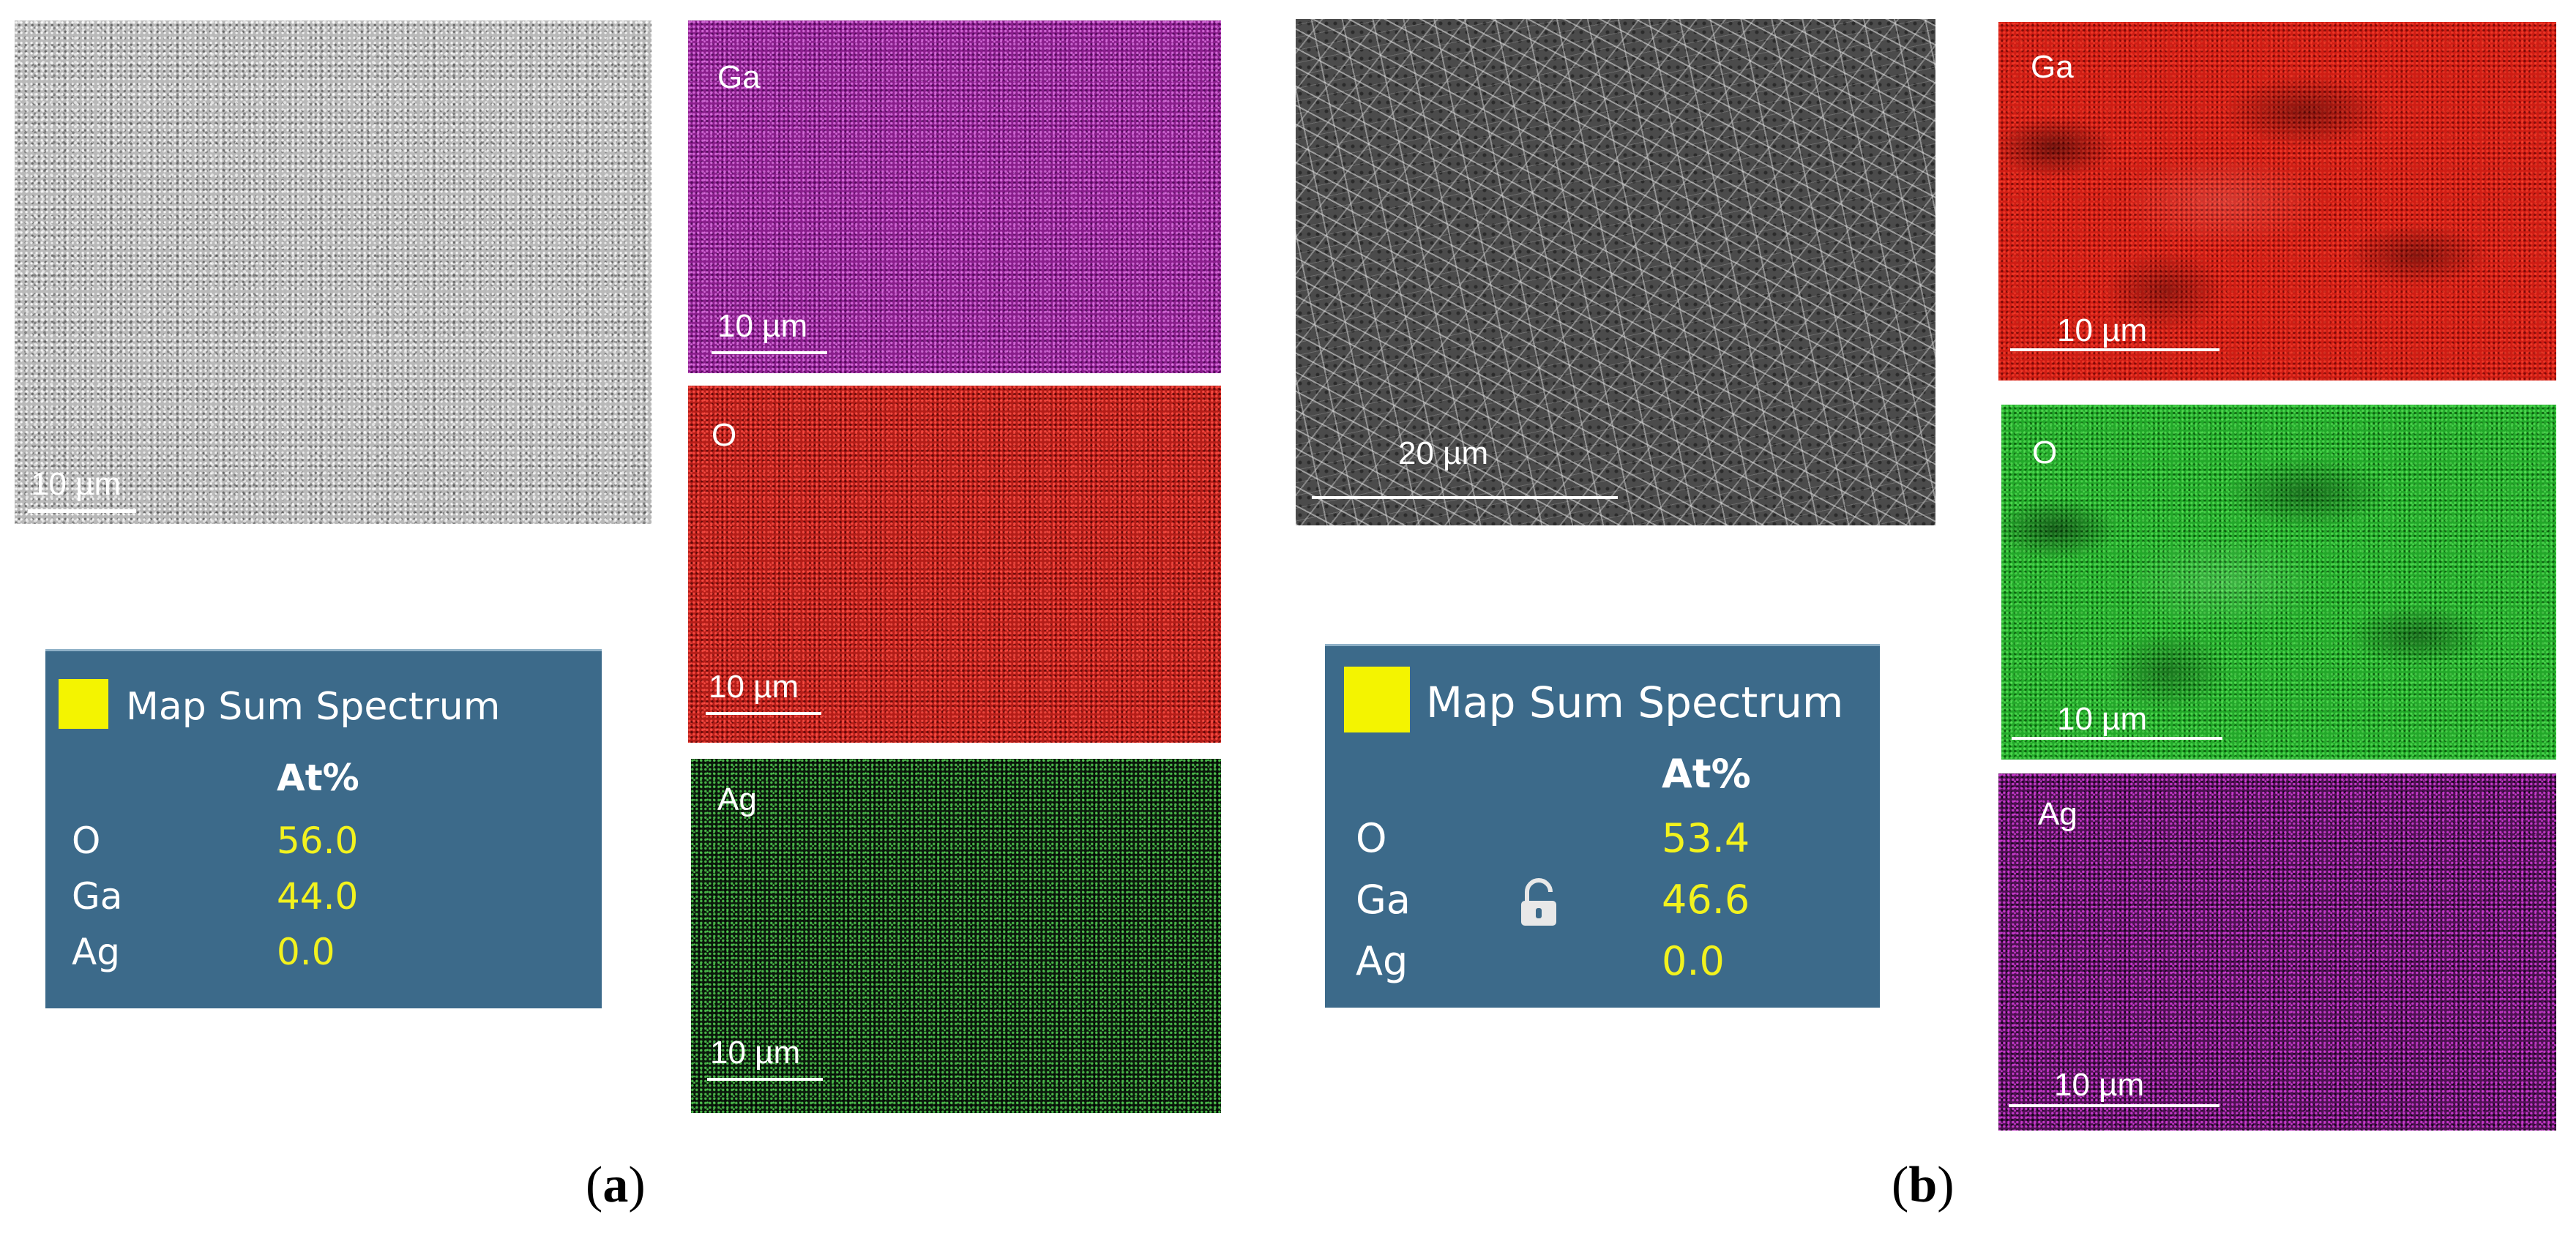  What do you see at coordinates (1539, 903) in the screenshot?
I see `padlock-open-icon` at bounding box center [1539, 903].